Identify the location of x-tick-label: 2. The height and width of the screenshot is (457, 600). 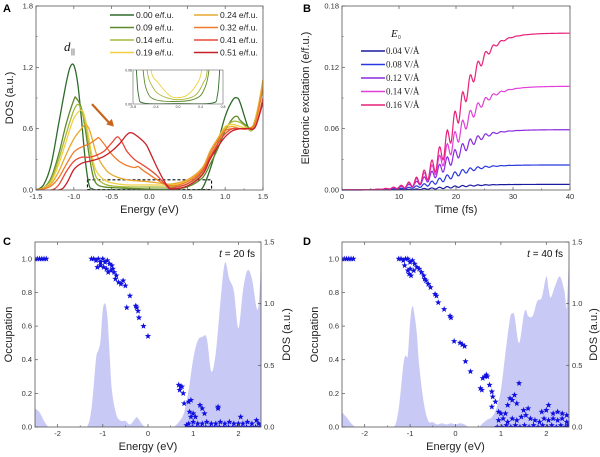
(238, 433).